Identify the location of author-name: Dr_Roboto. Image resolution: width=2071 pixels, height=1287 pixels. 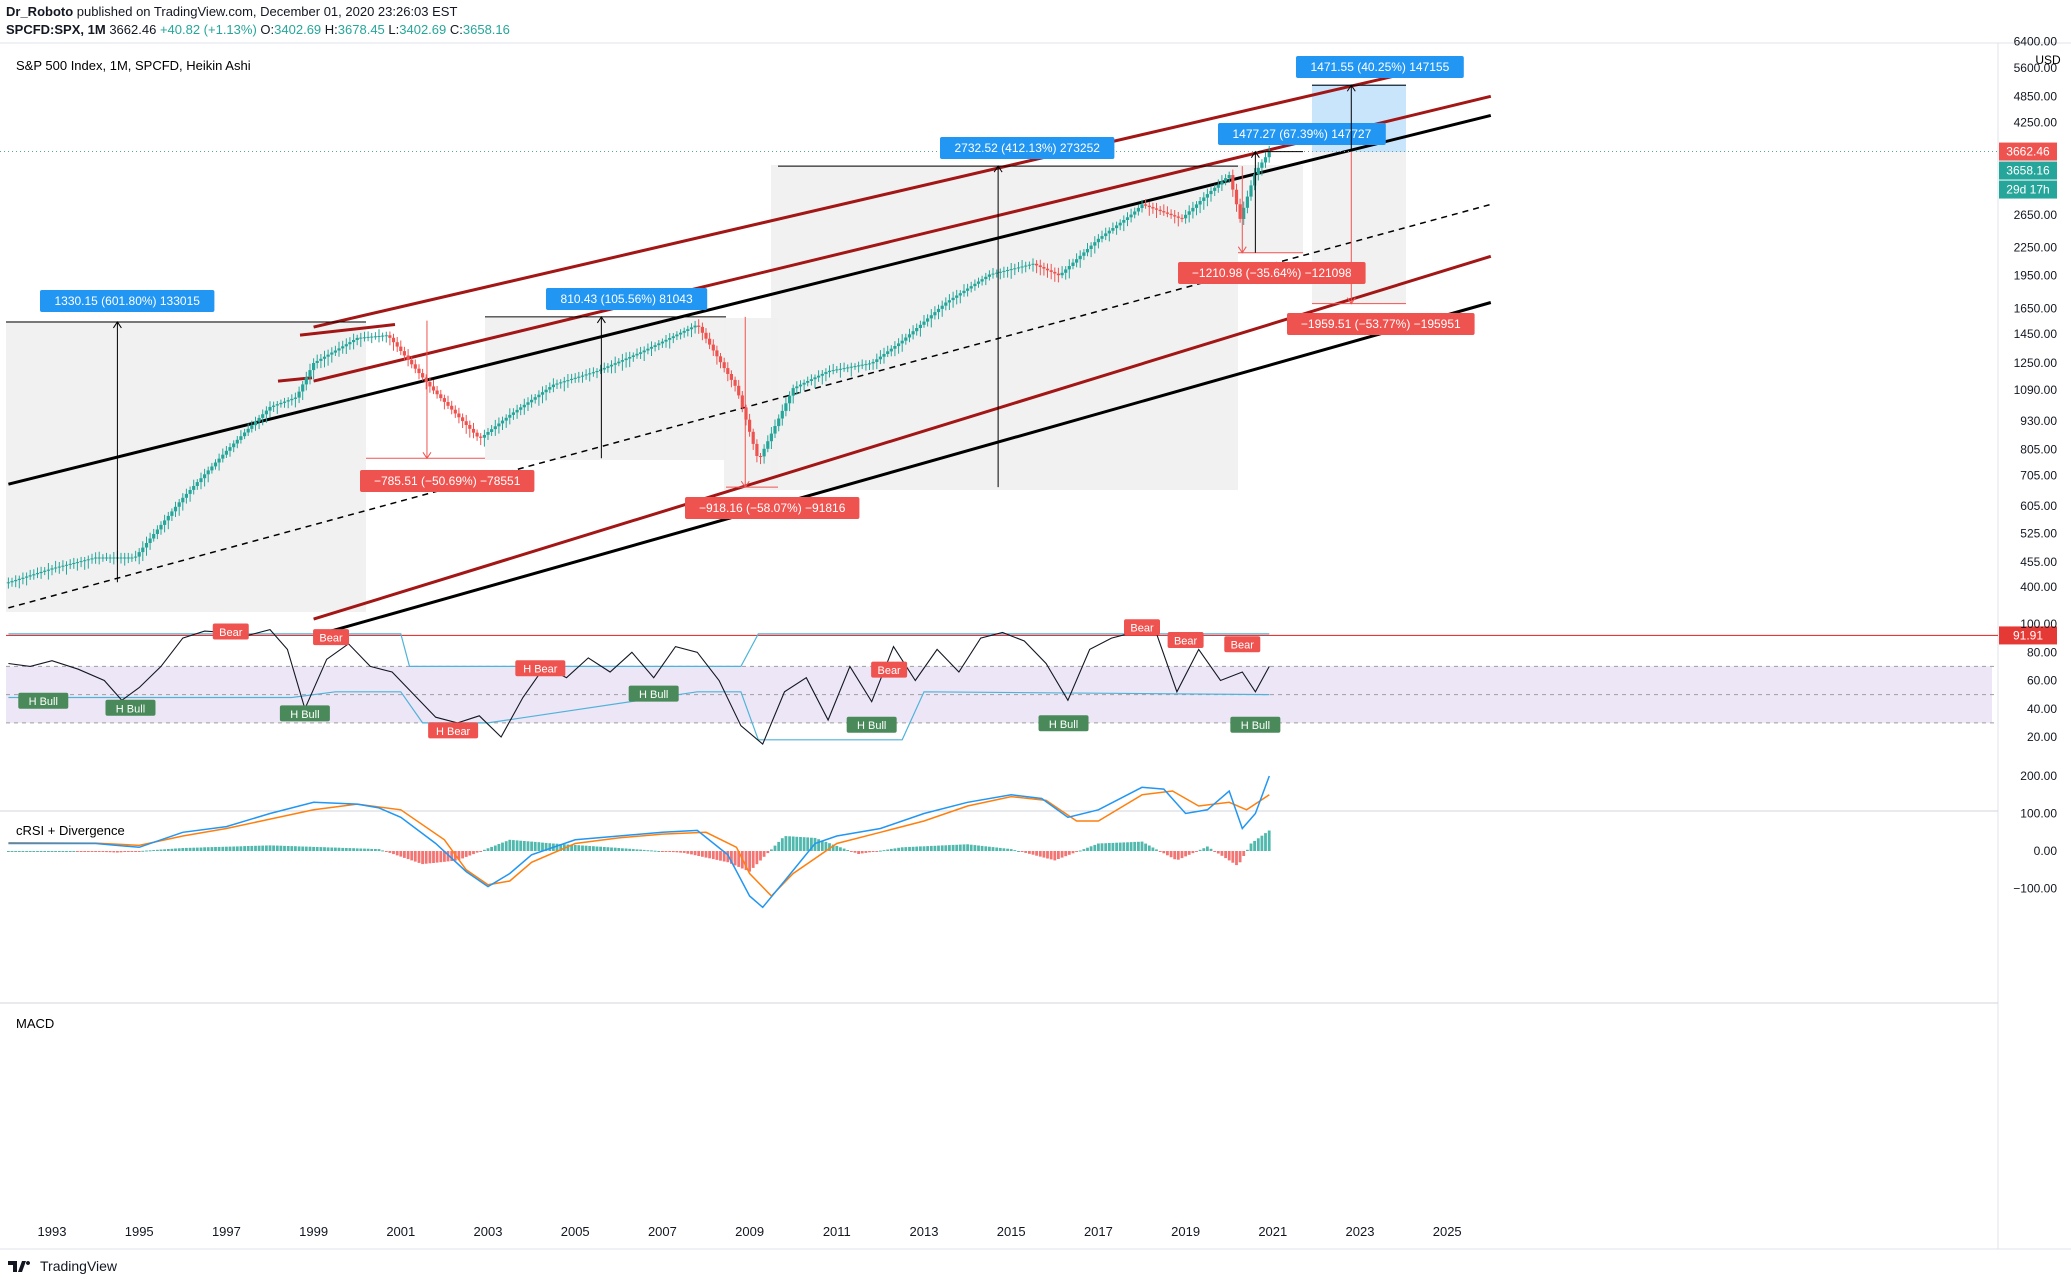
(40, 11).